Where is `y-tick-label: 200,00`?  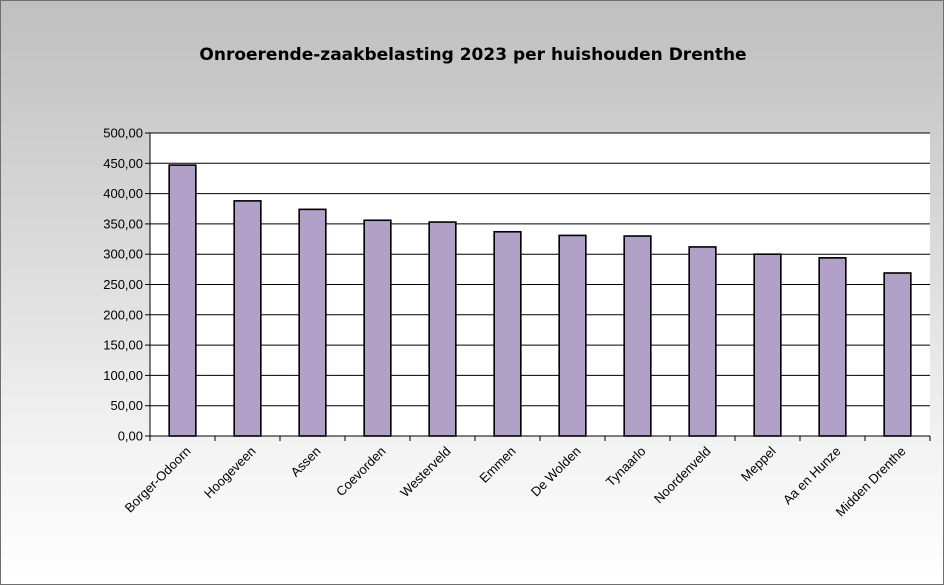
y-tick-label: 200,00 is located at coordinates (123, 314).